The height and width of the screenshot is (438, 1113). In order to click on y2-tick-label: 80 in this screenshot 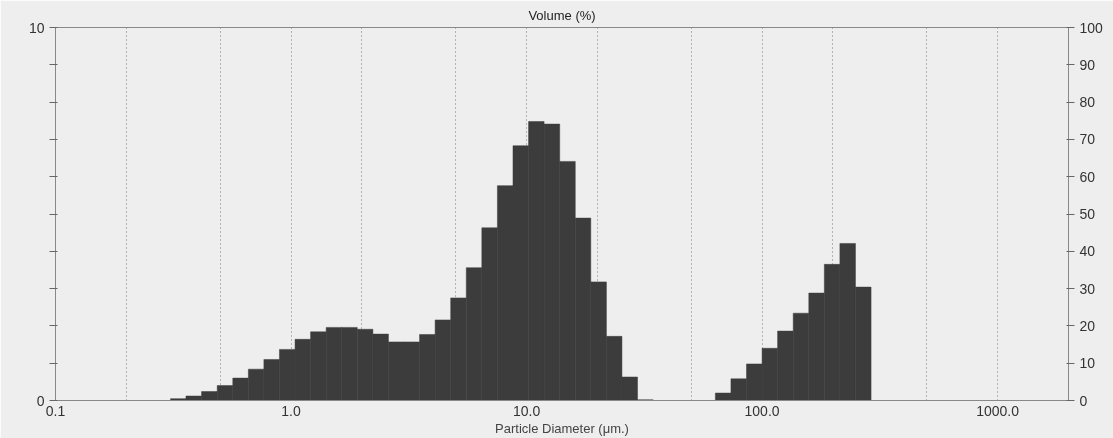, I will do `click(1087, 102)`.